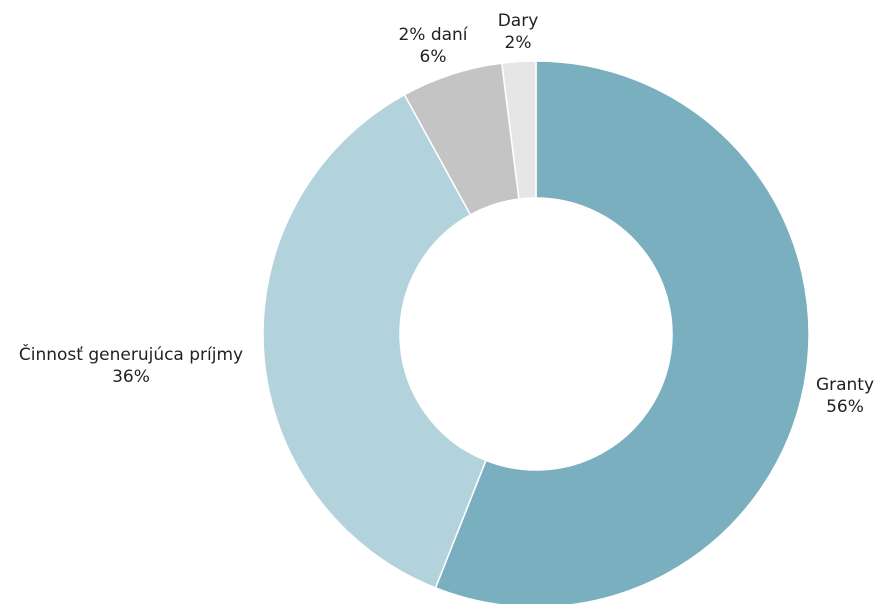 This screenshot has height=604, width=878. What do you see at coordinates (433, 46) in the screenshot?
I see `slice-label-2-percent-dani: 2% daní 6%` at bounding box center [433, 46].